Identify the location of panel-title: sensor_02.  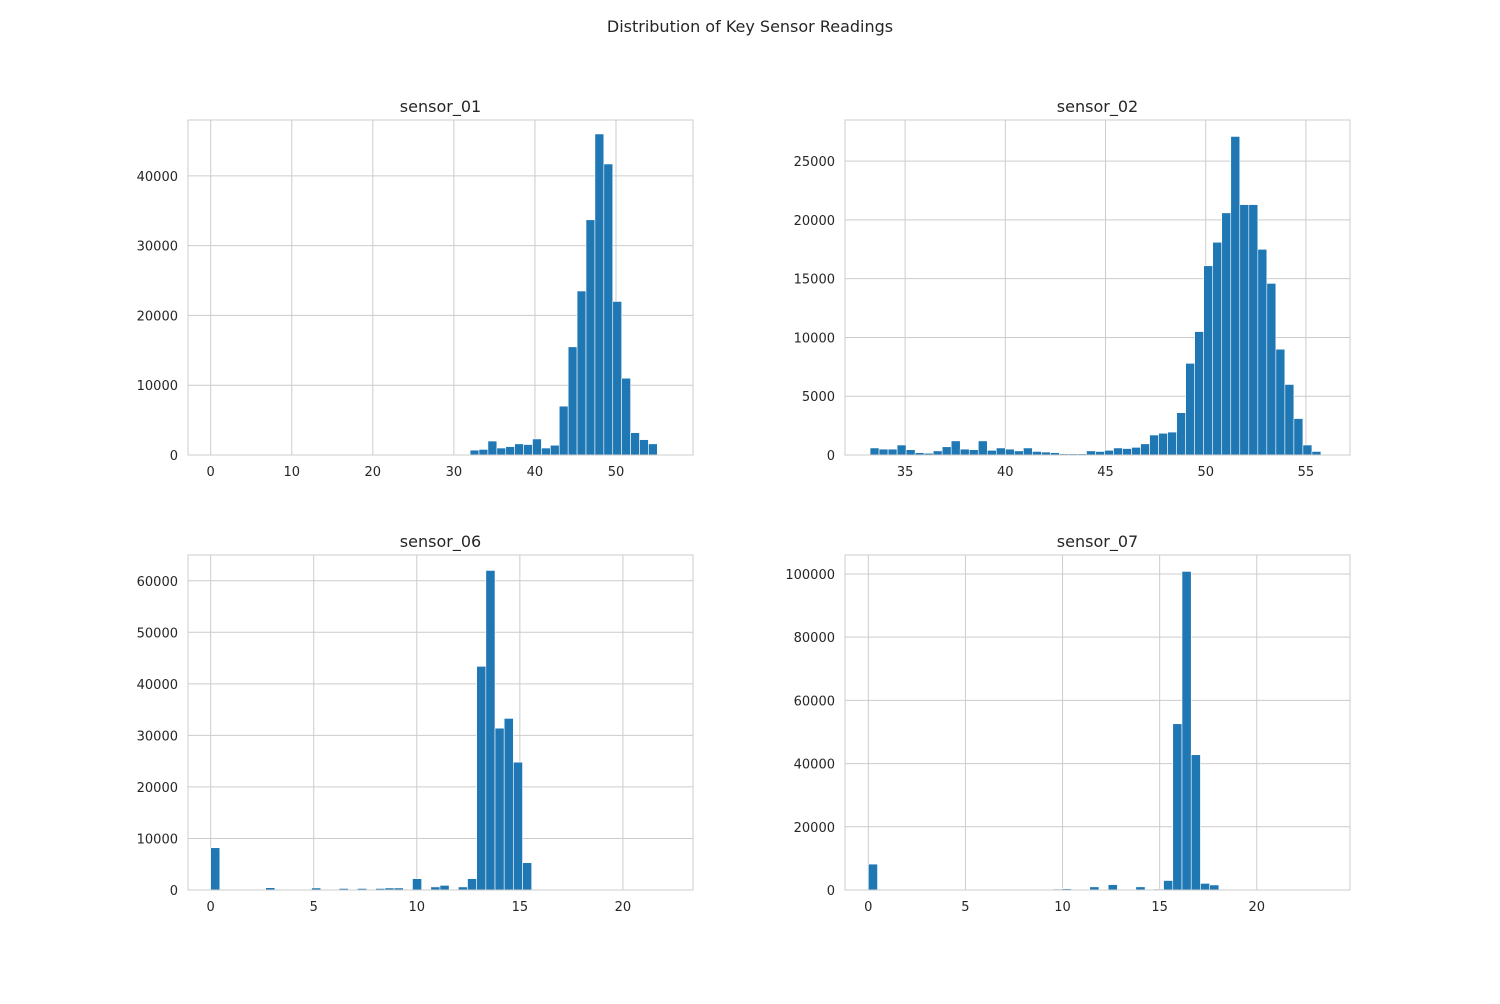
(1097, 107).